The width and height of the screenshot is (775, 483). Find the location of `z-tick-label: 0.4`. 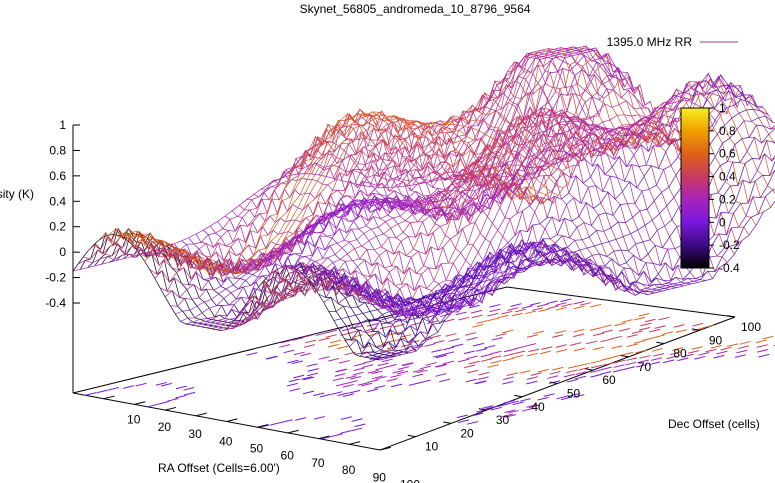

z-tick-label: 0.4 is located at coordinates (57, 201).